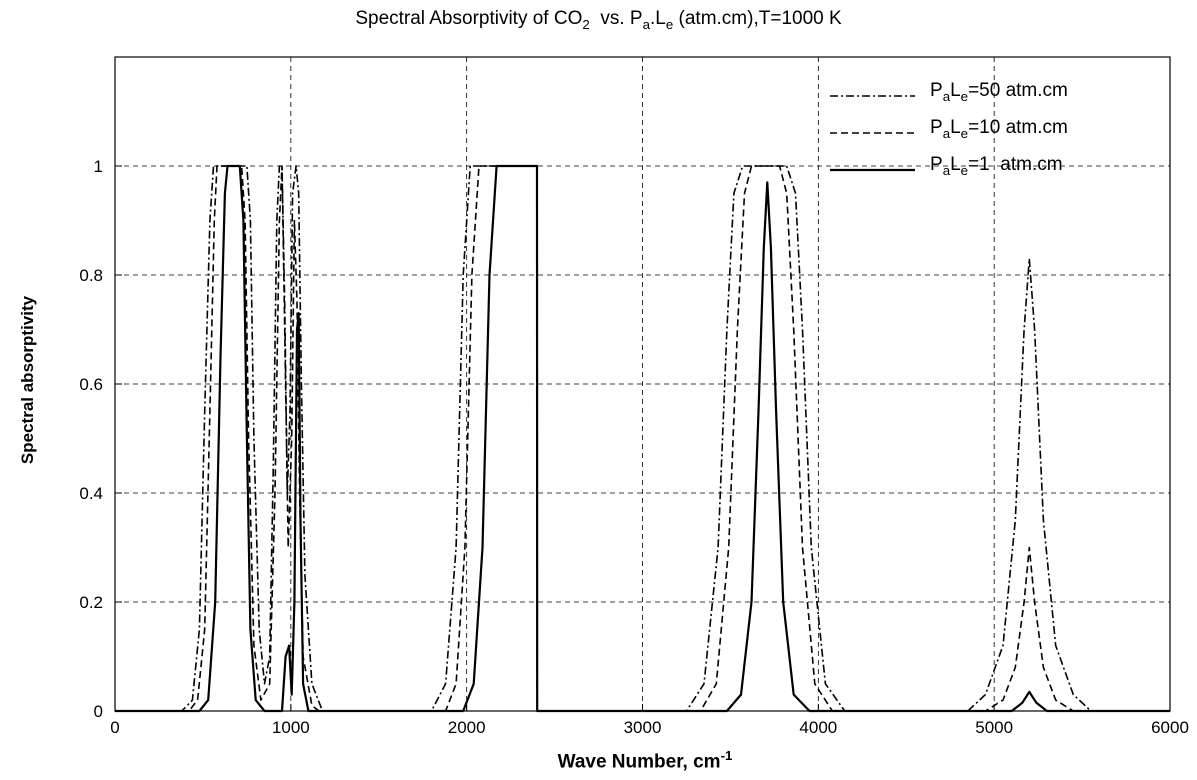  What do you see at coordinates (643, 727) in the screenshot?
I see `x-tick-label: 3000` at bounding box center [643, 727].